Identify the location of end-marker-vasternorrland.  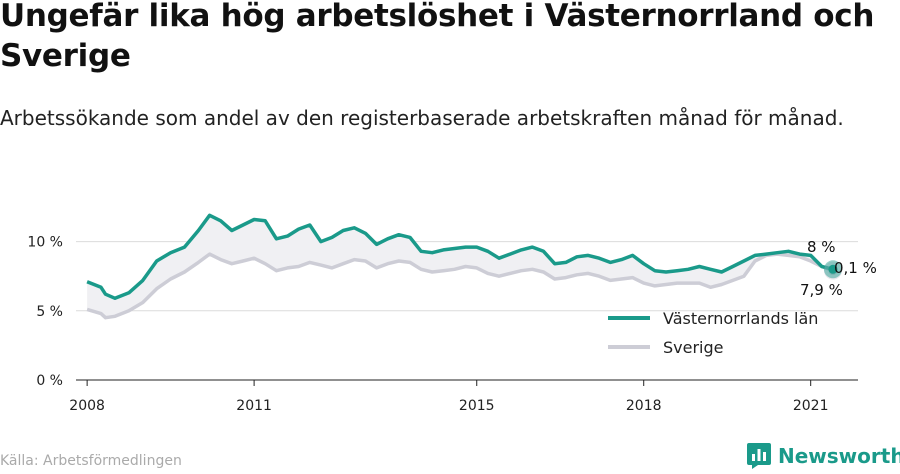
(833, 269).